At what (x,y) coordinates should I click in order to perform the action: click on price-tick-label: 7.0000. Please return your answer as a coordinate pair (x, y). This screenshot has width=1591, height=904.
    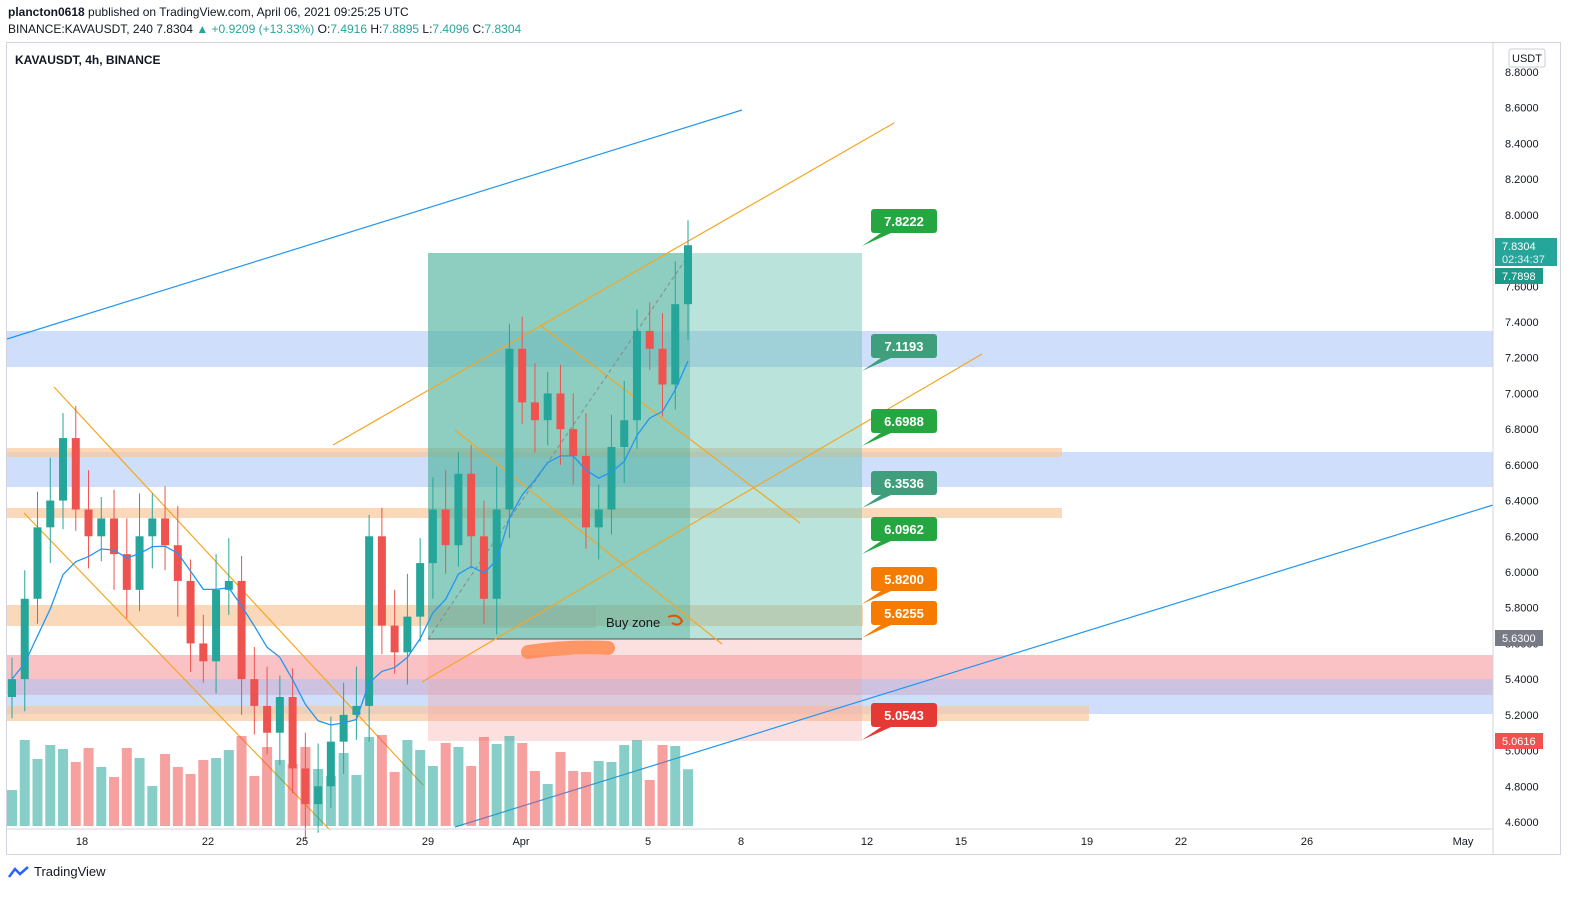
    Looking at the image, I should click on (1522, 394).